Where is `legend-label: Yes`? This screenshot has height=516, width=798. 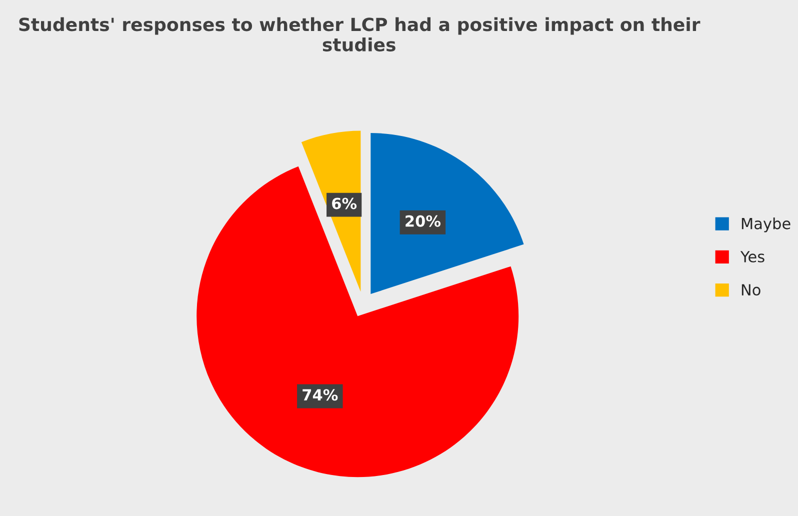 legend-label: Yes is located at coordinates (752, 256).